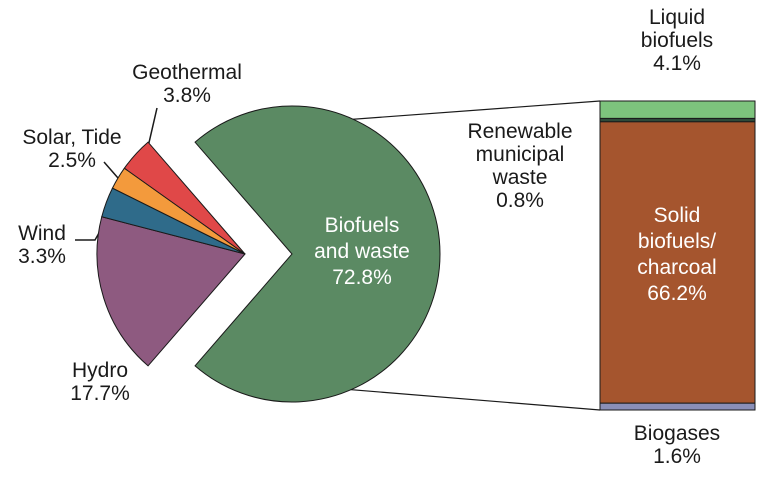 The image size is (768, 484). What do you see at coordinates (171, 291) in the screenshot?
I see `pie-slice-hydro` at bounding box center [171, 291].